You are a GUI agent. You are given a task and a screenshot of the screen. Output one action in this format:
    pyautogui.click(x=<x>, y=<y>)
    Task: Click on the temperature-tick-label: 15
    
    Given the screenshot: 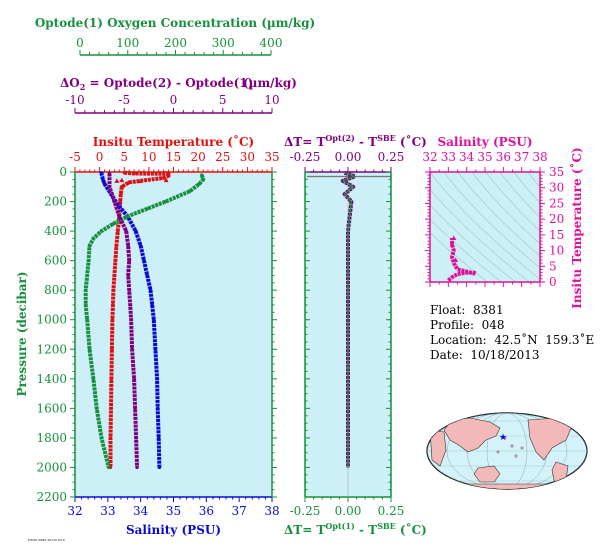 What is the action you would take?
    pyautogui.click(x=173, y=157)
    